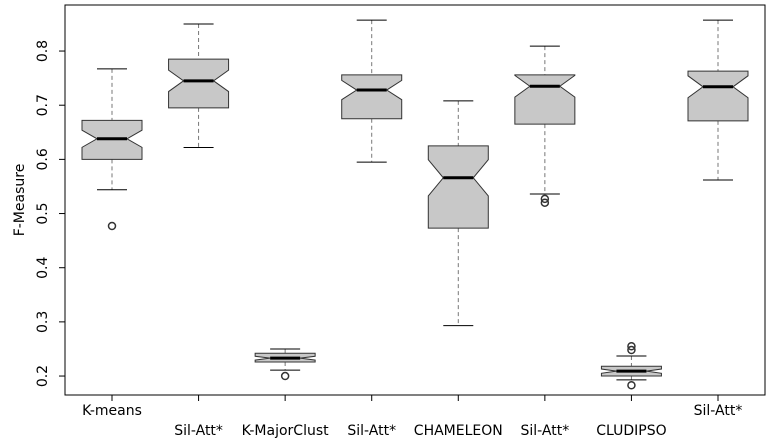 This screenshot has height=447, width=767. I want to click on y-tick-label: 0.7, so click(43, 105).